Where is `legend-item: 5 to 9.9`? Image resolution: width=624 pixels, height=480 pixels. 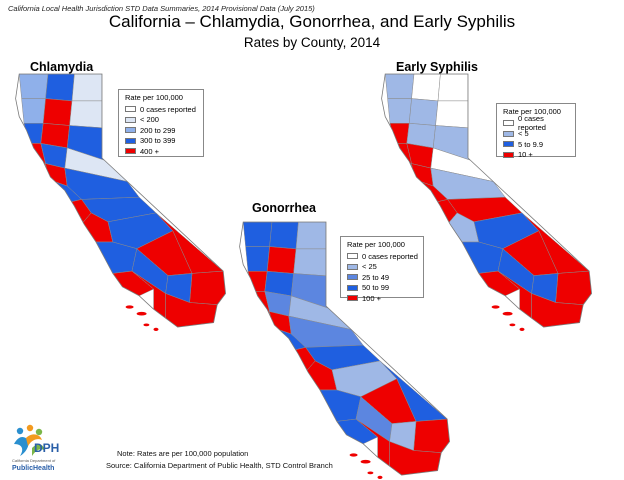 legend-item: 5 to 9.9 is located at coordinates (536, 144).